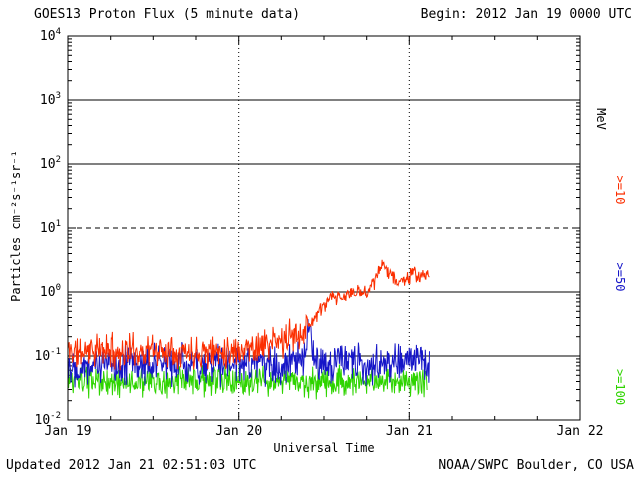 The height and width of the screenshot is (480, 640). Describe the element at coordinates (48, 419) in the screenshot. I see `y-tick-label: 10⁻²` at that location.